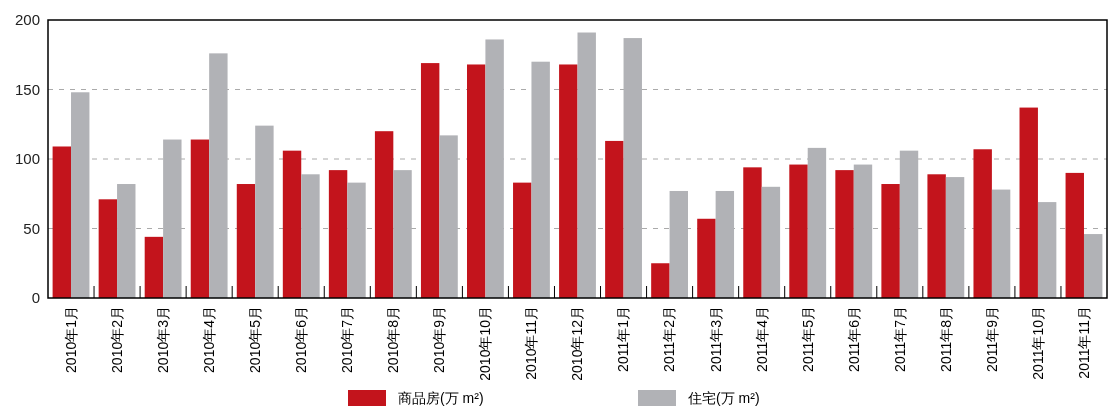 This screenshot has width=1117, height=420. What do you see at coordinates (991, 339) in the screenshot?
I see `x-tick-label: 2011年9月` at bounding box center [991, 339].